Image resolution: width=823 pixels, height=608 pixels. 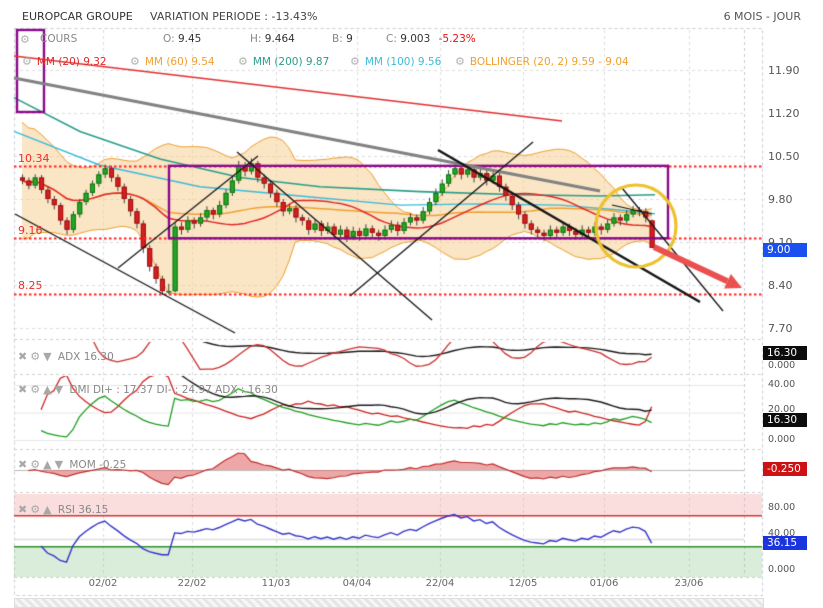 What do you see at coordinates (455, 39) in the screenshot?
I see `quote-change: -5.23%` at bounding box center [455, 39].